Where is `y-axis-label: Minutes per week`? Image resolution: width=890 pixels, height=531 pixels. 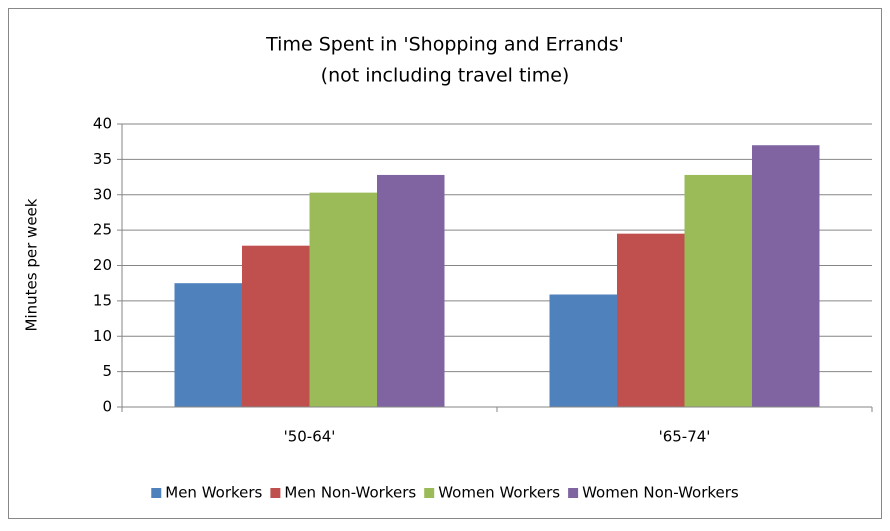 y-axis-label: Minutes per week is located at coordinates (32, 264).